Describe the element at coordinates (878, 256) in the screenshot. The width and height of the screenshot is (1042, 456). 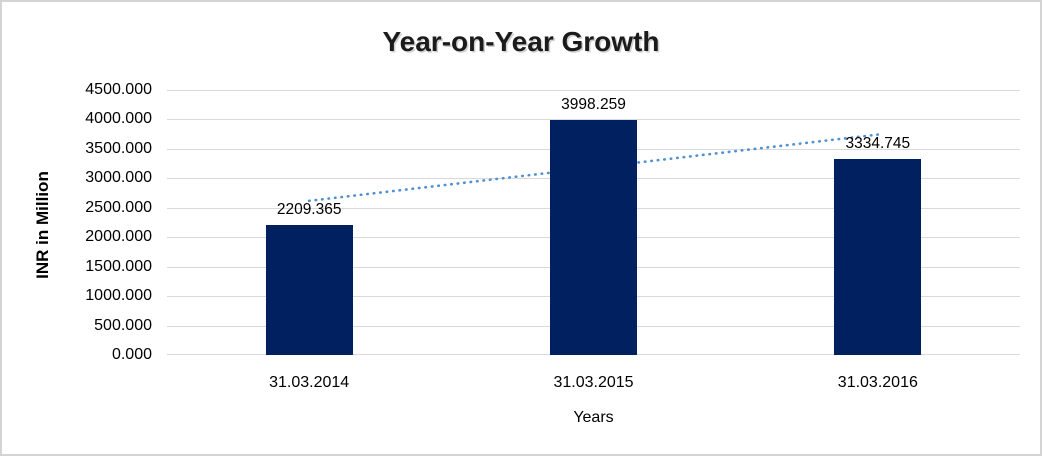
I see `bar-31.03.2016` at that location.